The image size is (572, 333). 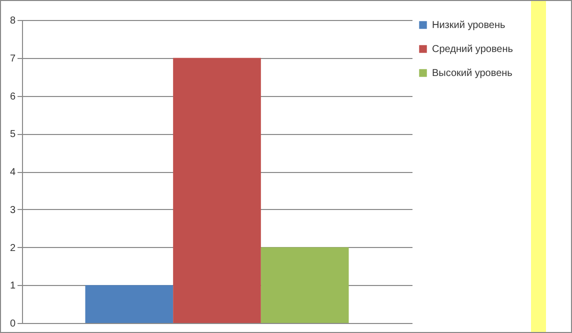 What do you see at coordinates (13, 58) in the screenshot?
I see `y-tick-label: 7` at bounding box center [13, 58].